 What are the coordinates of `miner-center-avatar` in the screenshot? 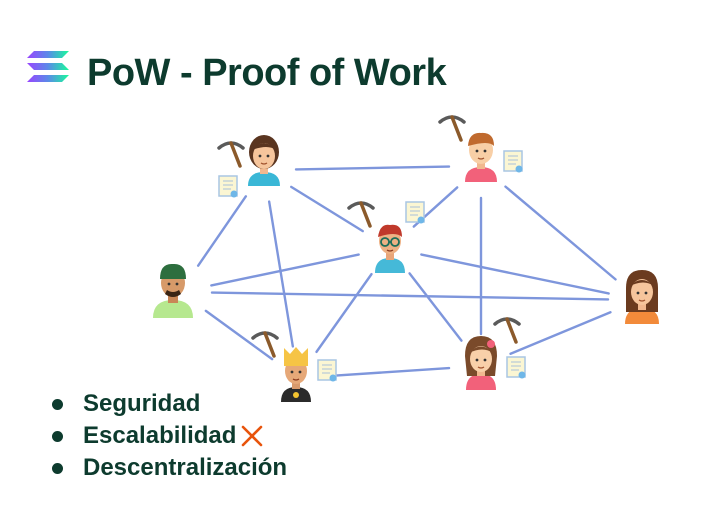 It's located at (390, 249).